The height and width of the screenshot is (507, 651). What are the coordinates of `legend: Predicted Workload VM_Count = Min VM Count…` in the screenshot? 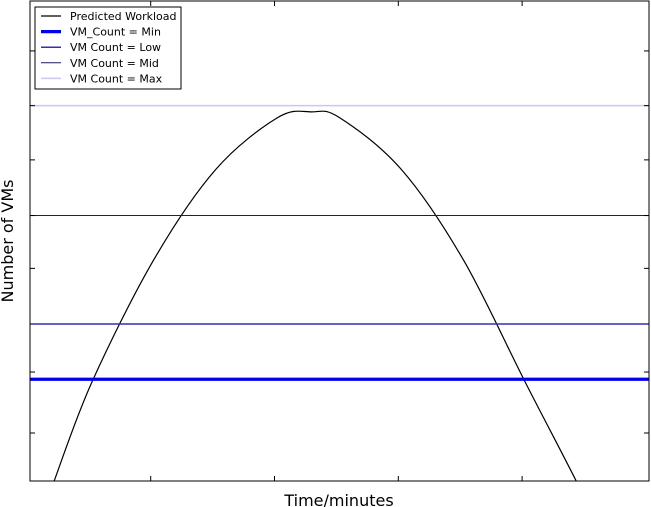 It's located at (108, 48).